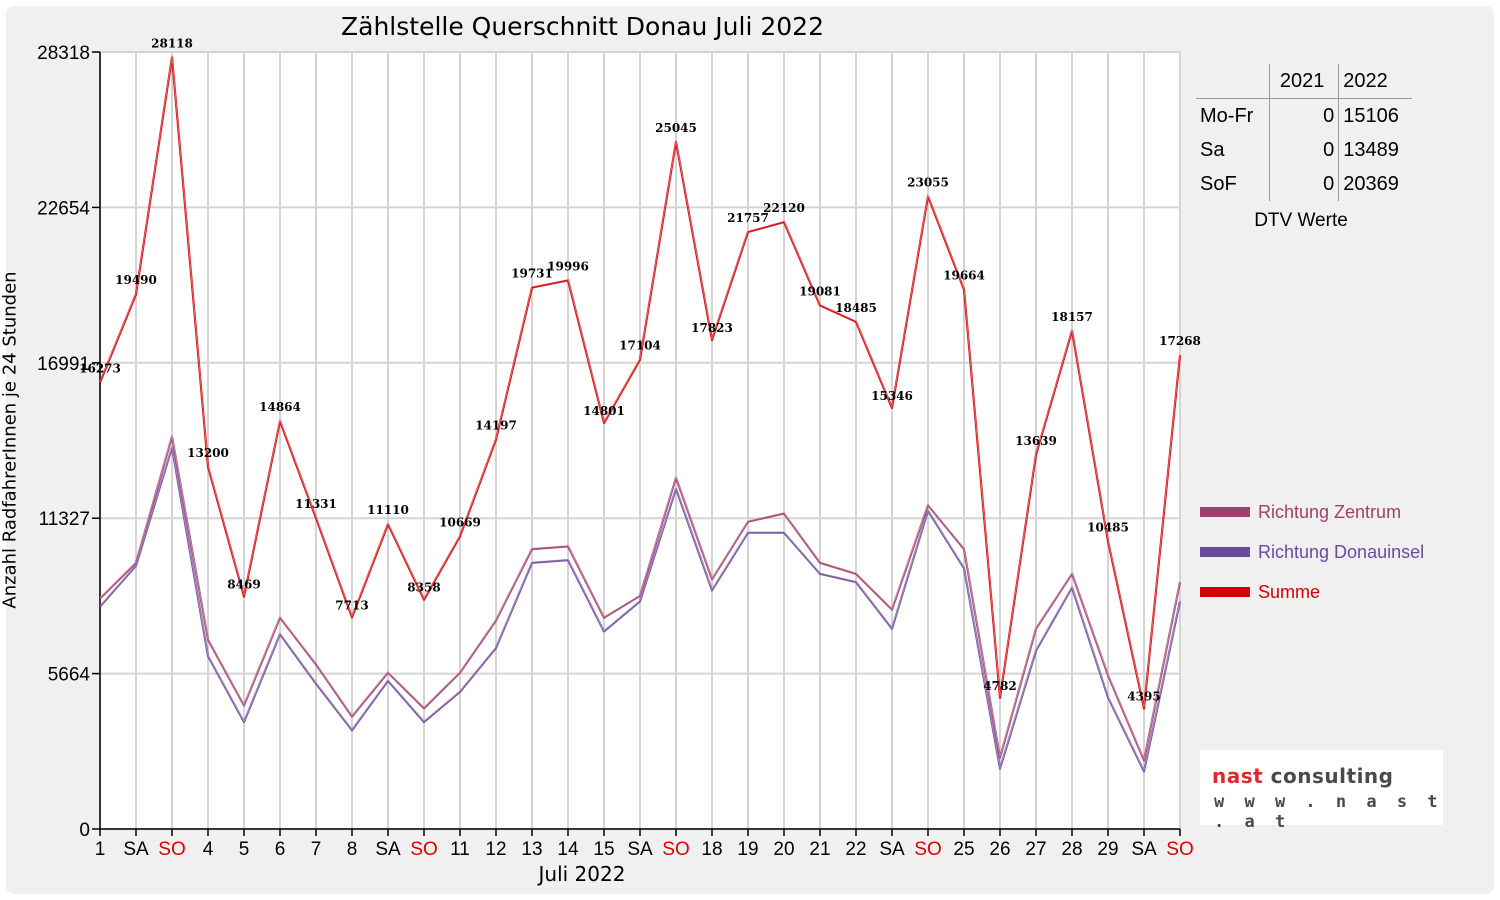 This screenshot has height=900, width=1500. I want to click on dtv-value-2022: 15106, so click(1375, 115).